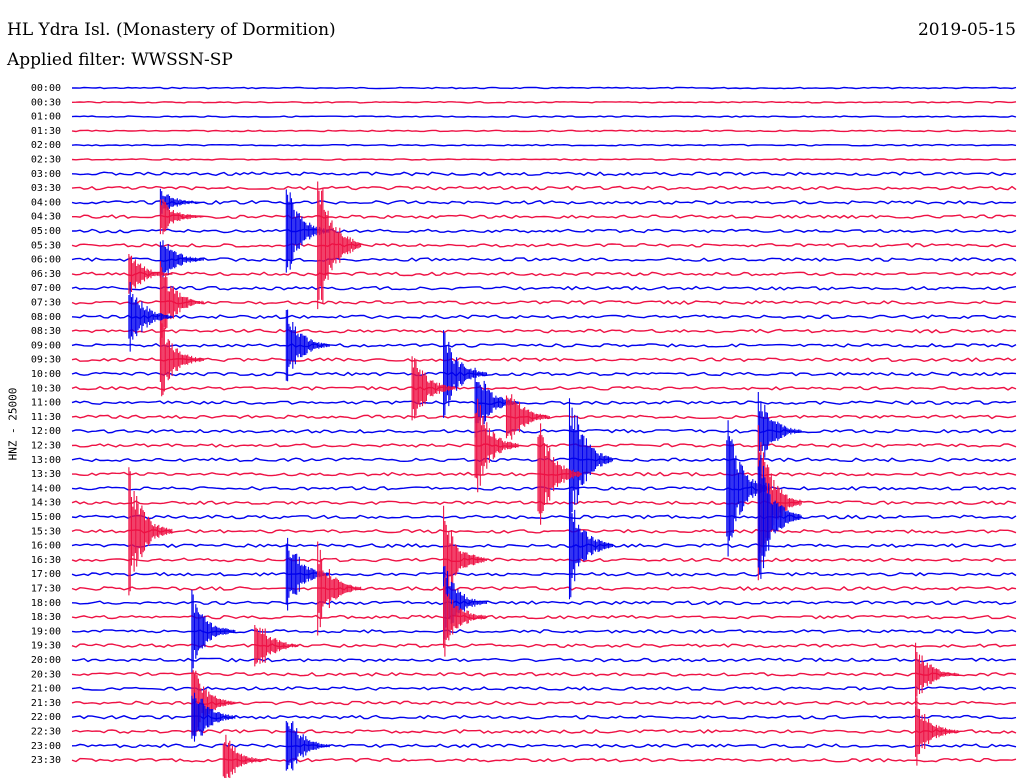 This screenshot has height=780, width=1024. I want to click on y-tick-label: 03:30, so click(46, 188).